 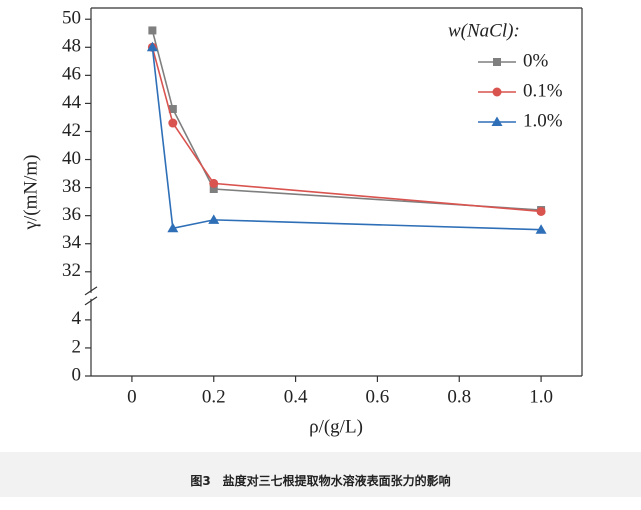 What do you see at coordinates (72, 102) in the screenshot?
I see `y-tick-label: 44` at bounding box center [72, 102].